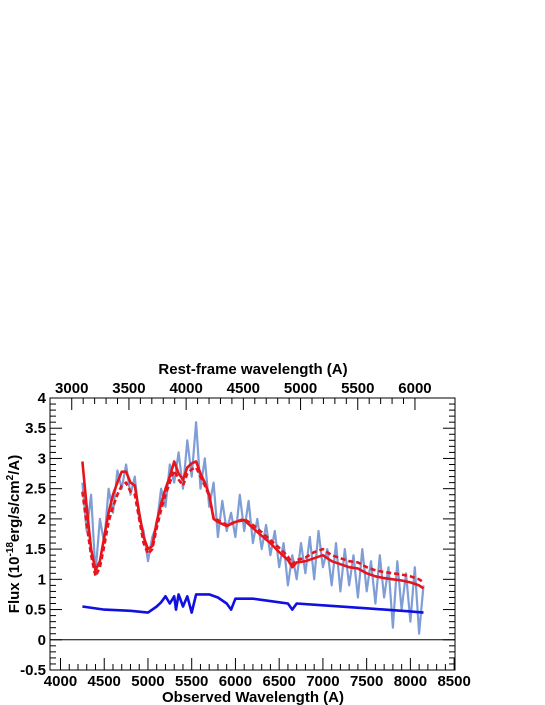  Describe the element at coordinates (42, 519) in the screenshot. I see `y-tick-label: 2` at that location.